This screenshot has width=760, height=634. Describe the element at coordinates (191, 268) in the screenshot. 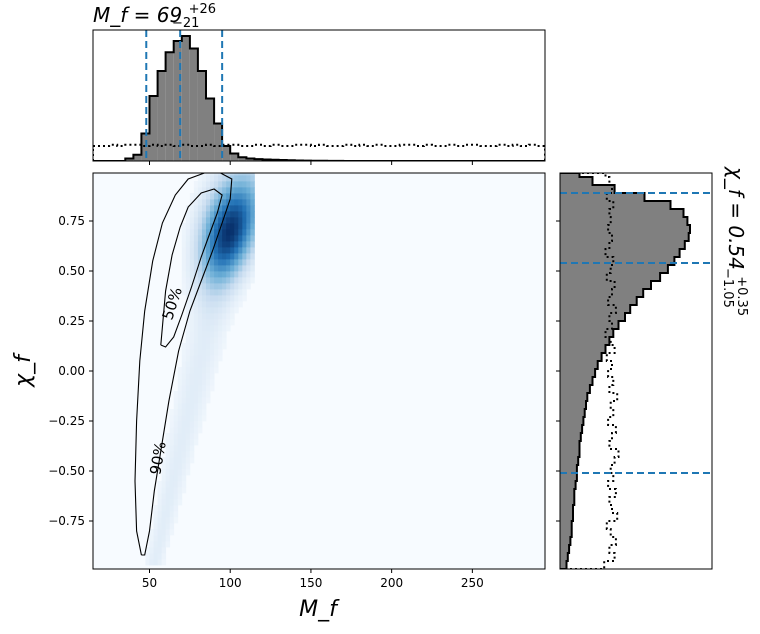

I see `contour-50-percent` at that location.